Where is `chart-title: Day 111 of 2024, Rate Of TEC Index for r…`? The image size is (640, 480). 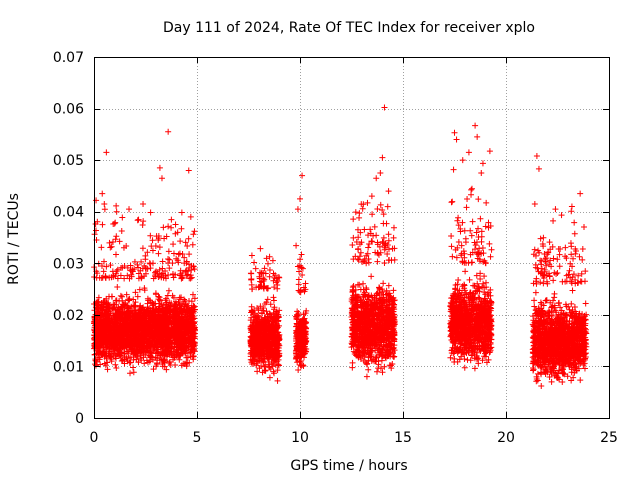
chart-title: Day 111 of 2024, Rate Of TEC Index for r… is located at coordinates (349, 28).